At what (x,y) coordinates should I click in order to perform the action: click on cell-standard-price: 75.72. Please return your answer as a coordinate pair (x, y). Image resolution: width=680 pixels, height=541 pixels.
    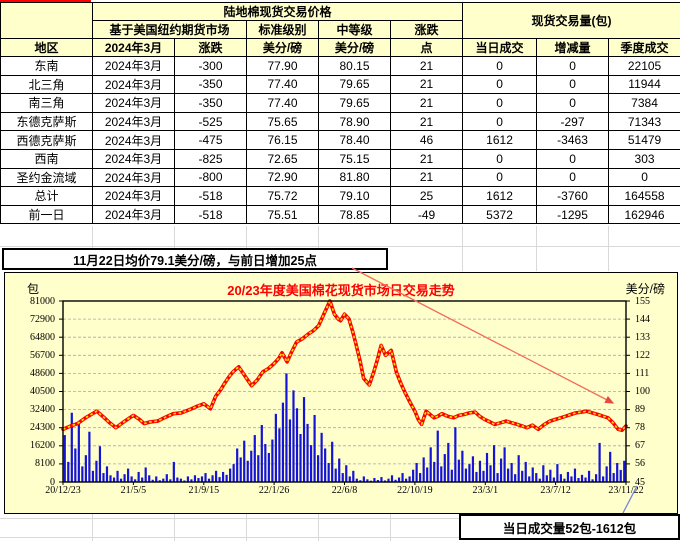
    Looking at the image, I should click on (282, 196).